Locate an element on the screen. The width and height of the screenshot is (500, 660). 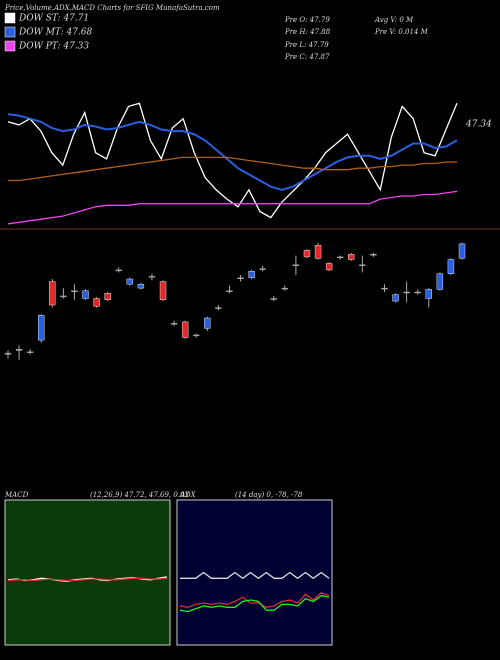
legend-label: DOW MT: 47.68 is located at coordinates (55, 33).